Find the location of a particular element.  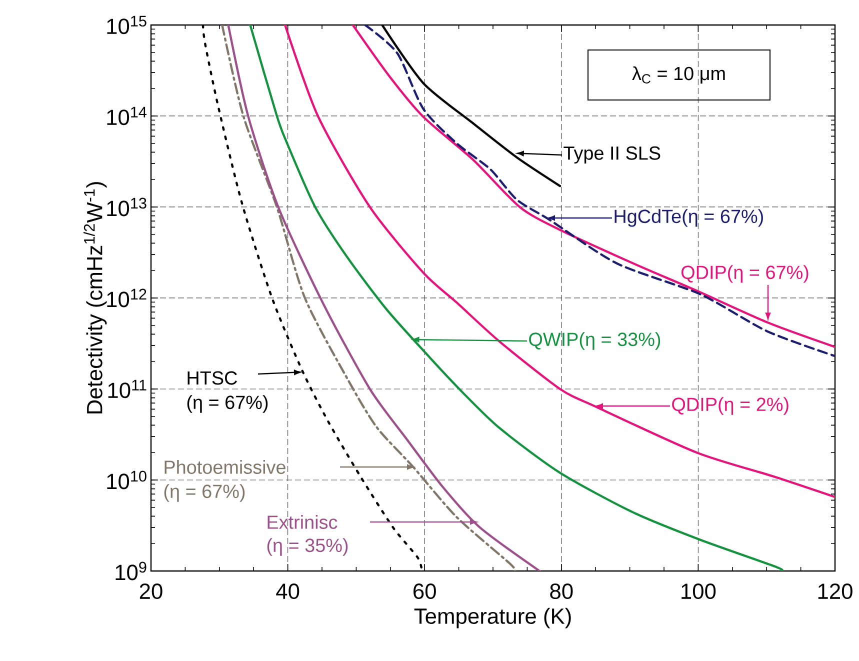

x-tick-label: 120 is located at coordinates (835, 592).